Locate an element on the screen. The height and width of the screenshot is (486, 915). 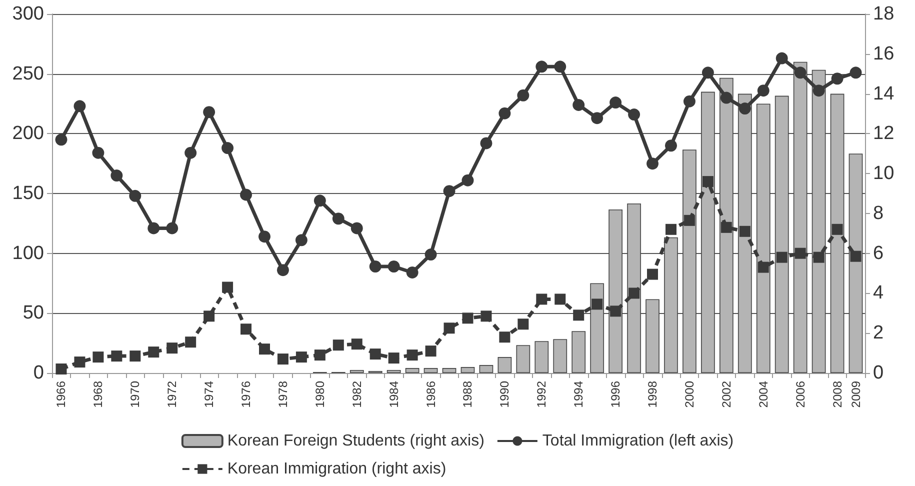
x-tick-label: 1986 is located at coordinates (431, 394).